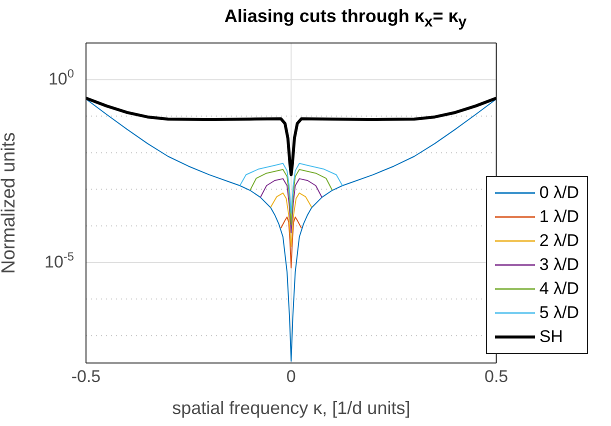 Image resolution: width=611 pixels, height=426 pixels. Describe the element at coordinates (559, 241) in the screenshot. I see `legend-label: 2 λ/D` at that location.